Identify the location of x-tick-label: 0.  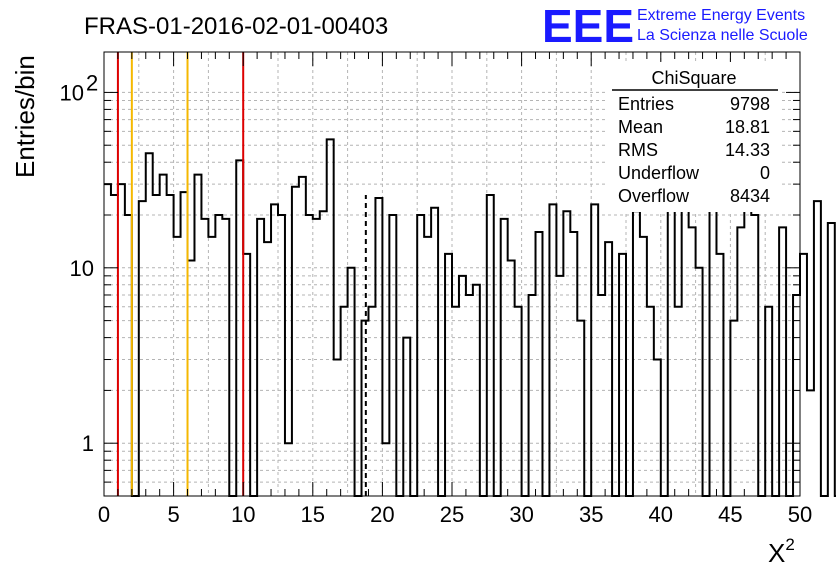
(104, 514).